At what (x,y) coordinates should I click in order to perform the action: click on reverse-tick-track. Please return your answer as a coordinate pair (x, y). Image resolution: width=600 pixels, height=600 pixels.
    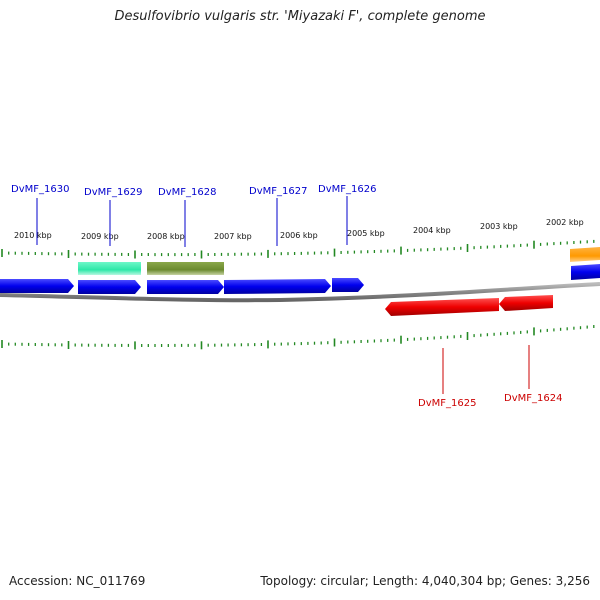
    Looking at the image, I should click on (298, 337).